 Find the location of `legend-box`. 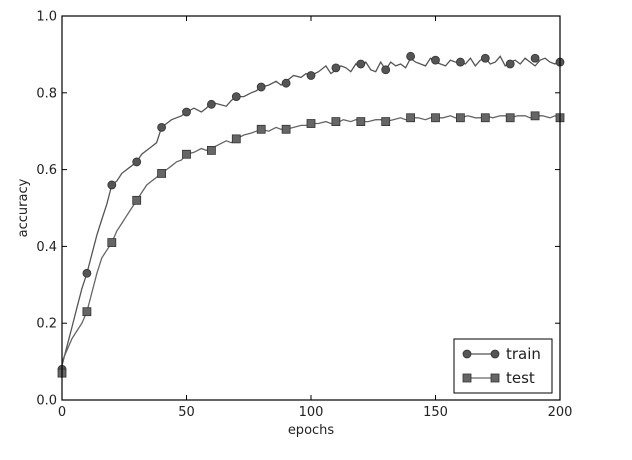

legend-box is located at coordinates (503, 366).